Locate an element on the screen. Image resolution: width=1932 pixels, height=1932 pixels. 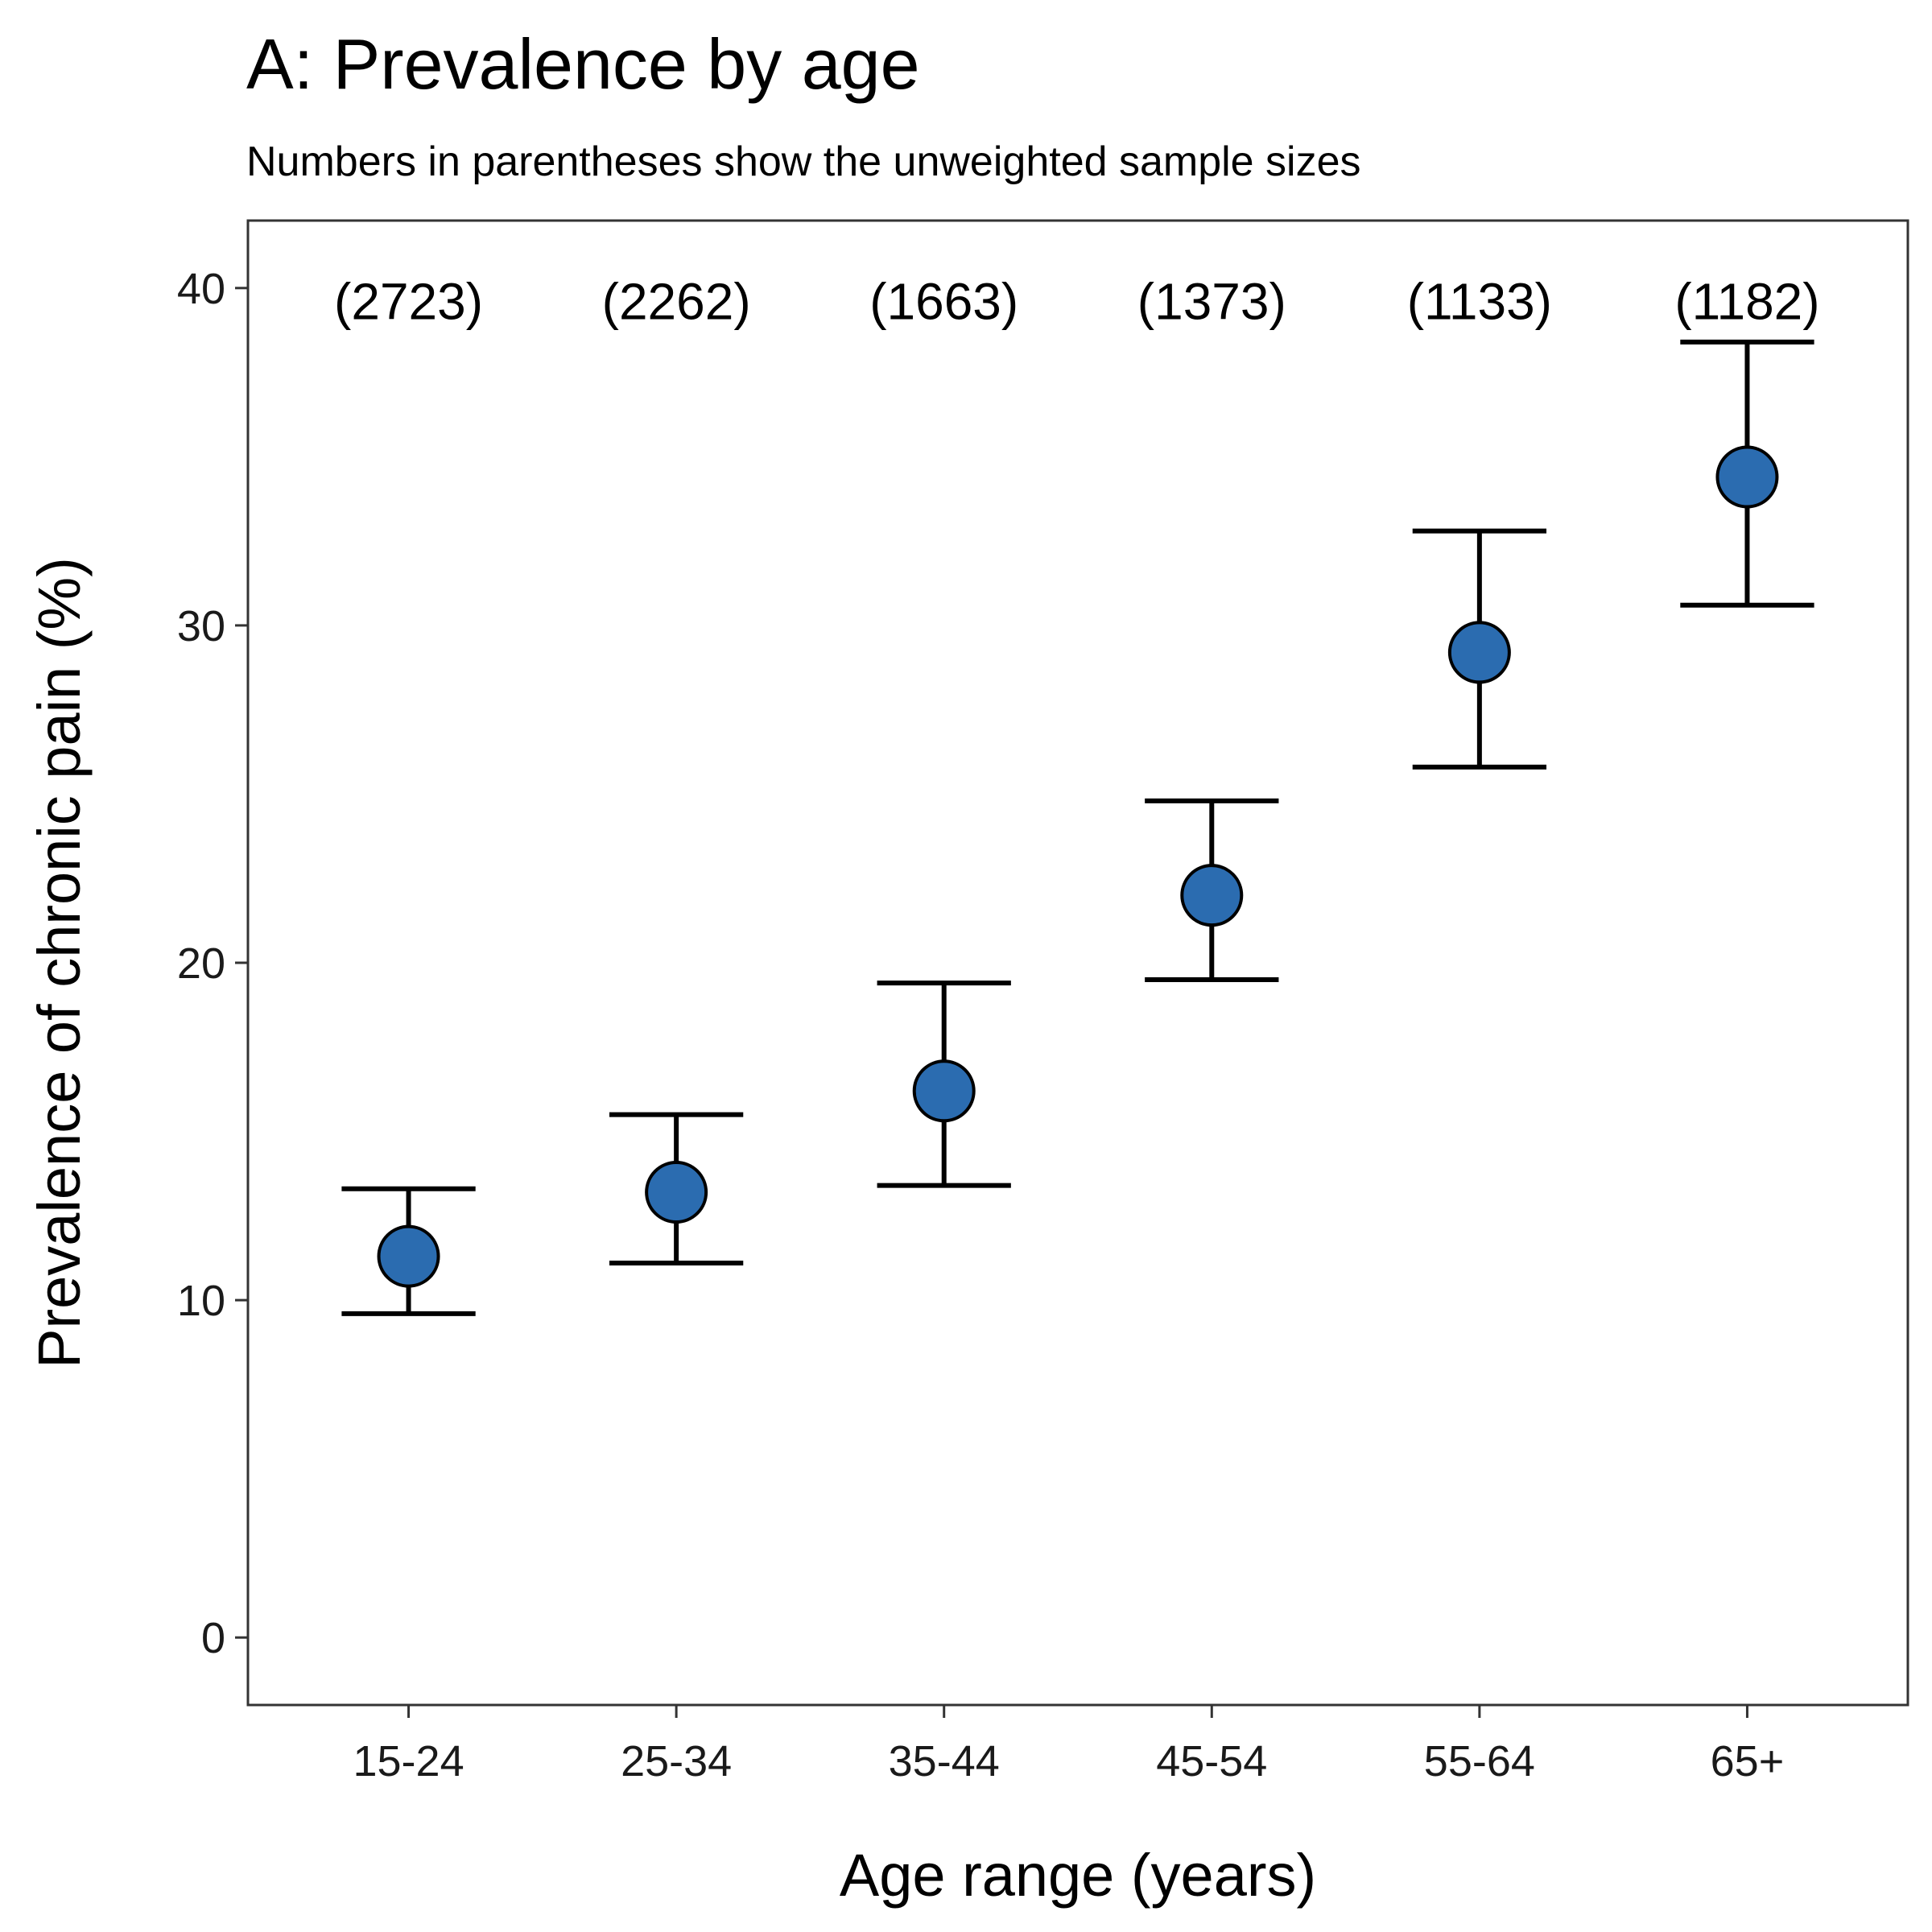
x-tick-label: 15-24 is located at coordinates (408, 1761).